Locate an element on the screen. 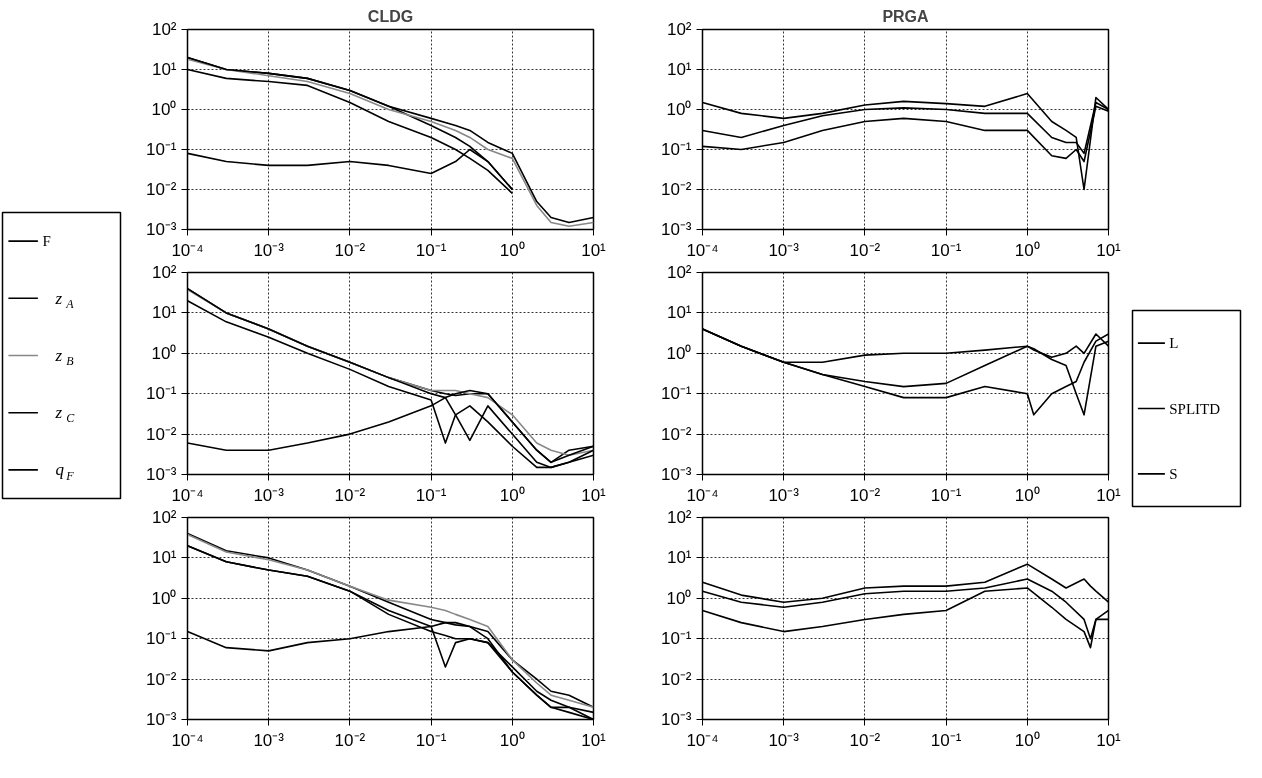  legend-label: SPLITD is located at coordinates (1195, 408).